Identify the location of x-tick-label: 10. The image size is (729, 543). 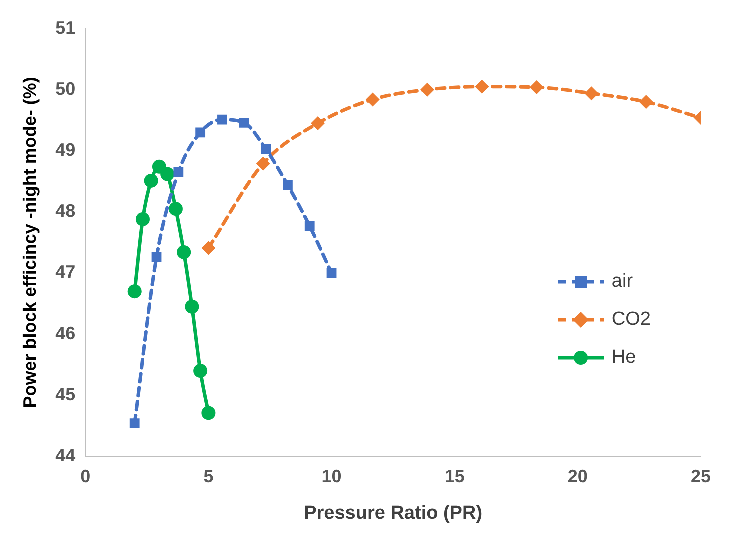
(332, 476).